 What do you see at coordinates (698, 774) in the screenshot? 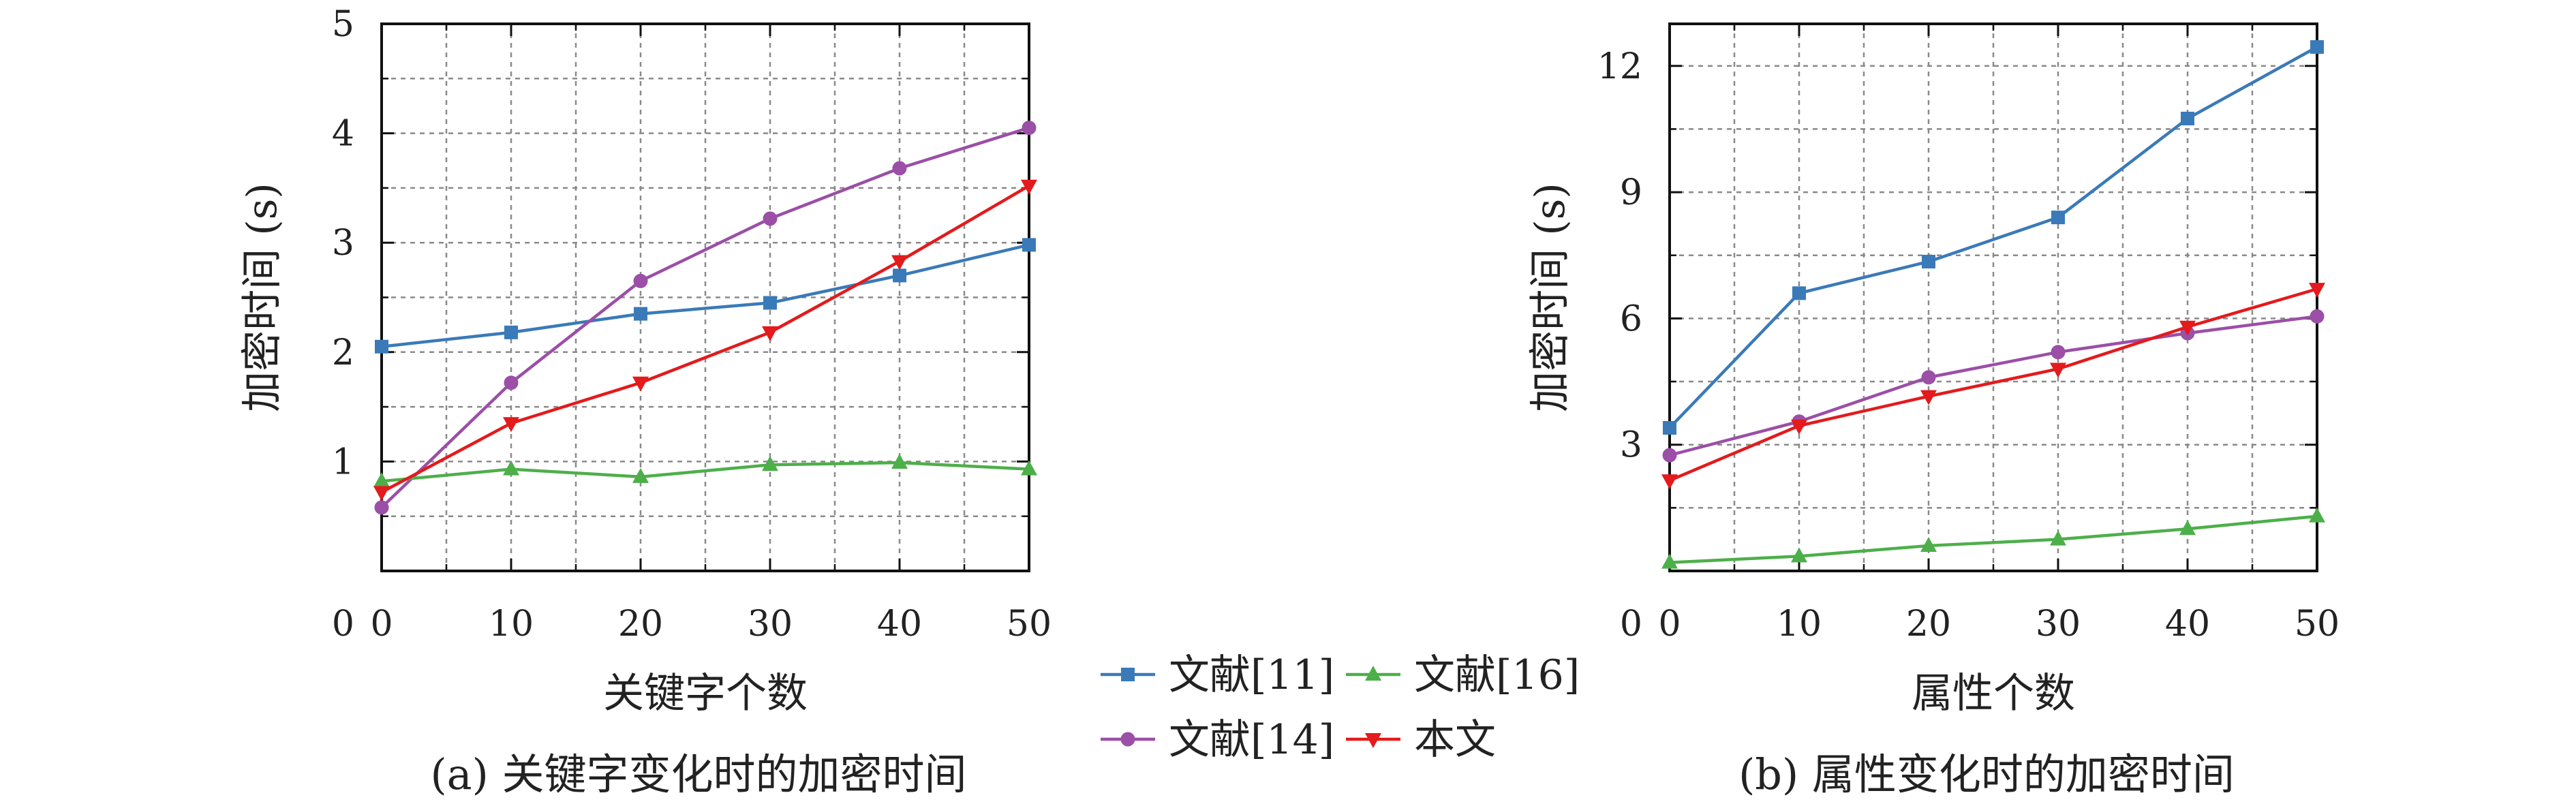
I see `chart-caption: (a) 关键字变化时的加密时间` at bounding box center [698, 774].